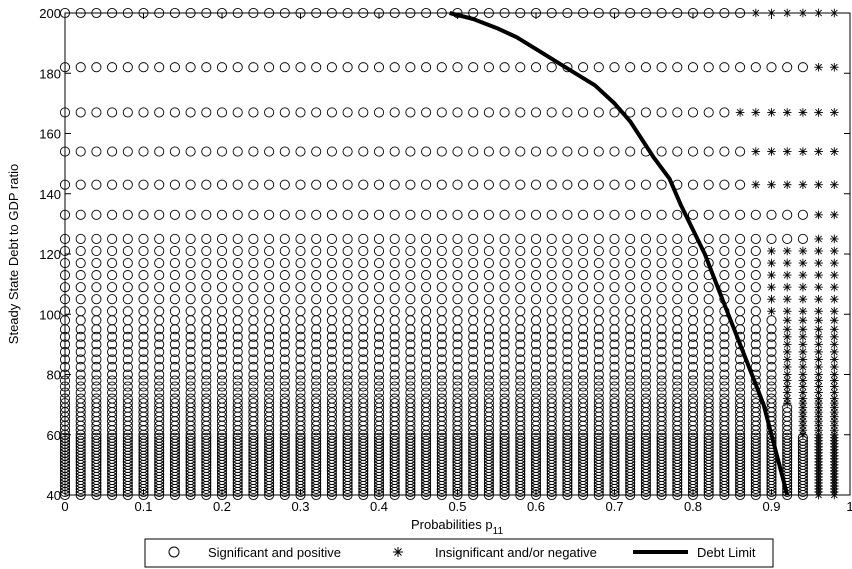 Image resolution: width=852 pixels, height=569 pixels. What do you see at coordinates (54, 495) in the screenshot?
I see `y-tick-label: 40` at bounding box center [54, 495].